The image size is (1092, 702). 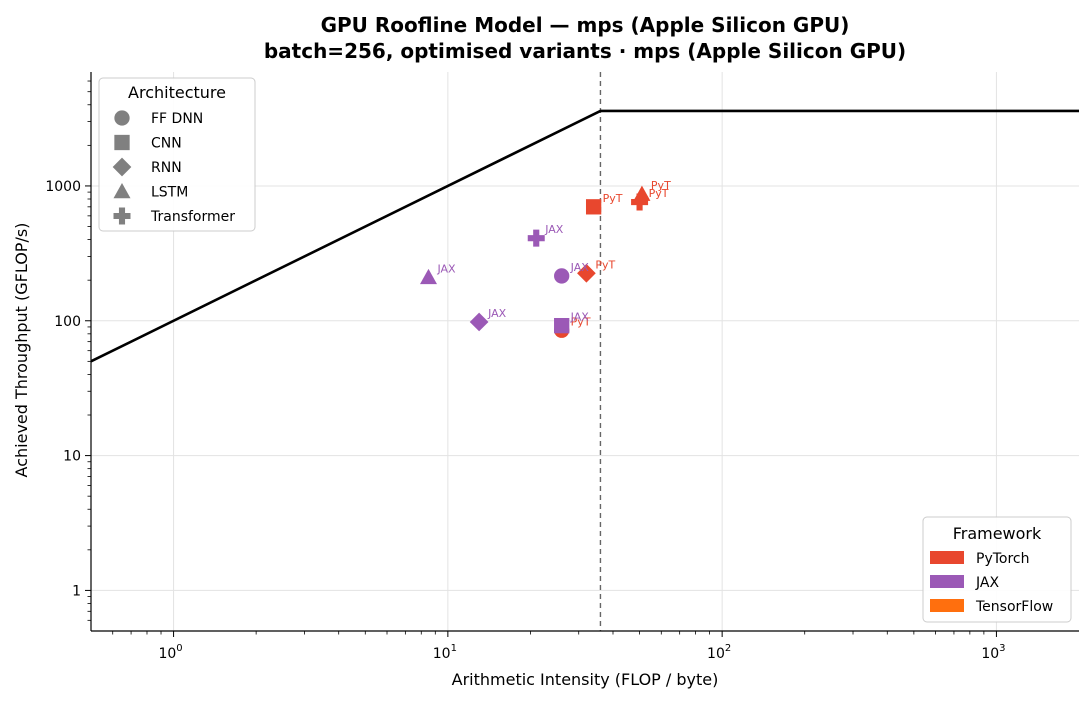 I want to click on data-label-jax-transformer: JAX, so click(x=554, y=229).